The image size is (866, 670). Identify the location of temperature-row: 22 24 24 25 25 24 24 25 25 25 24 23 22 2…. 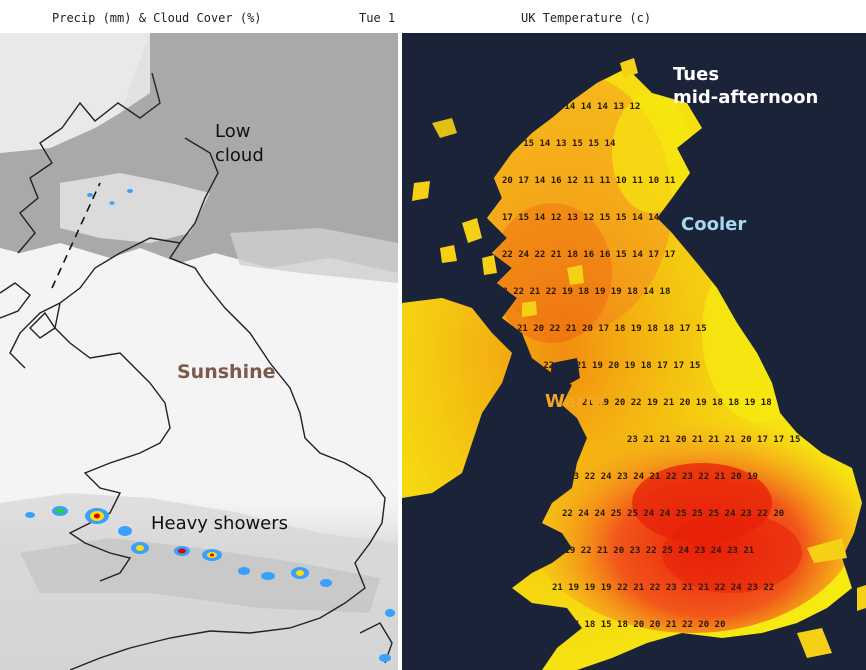
(673, 514).